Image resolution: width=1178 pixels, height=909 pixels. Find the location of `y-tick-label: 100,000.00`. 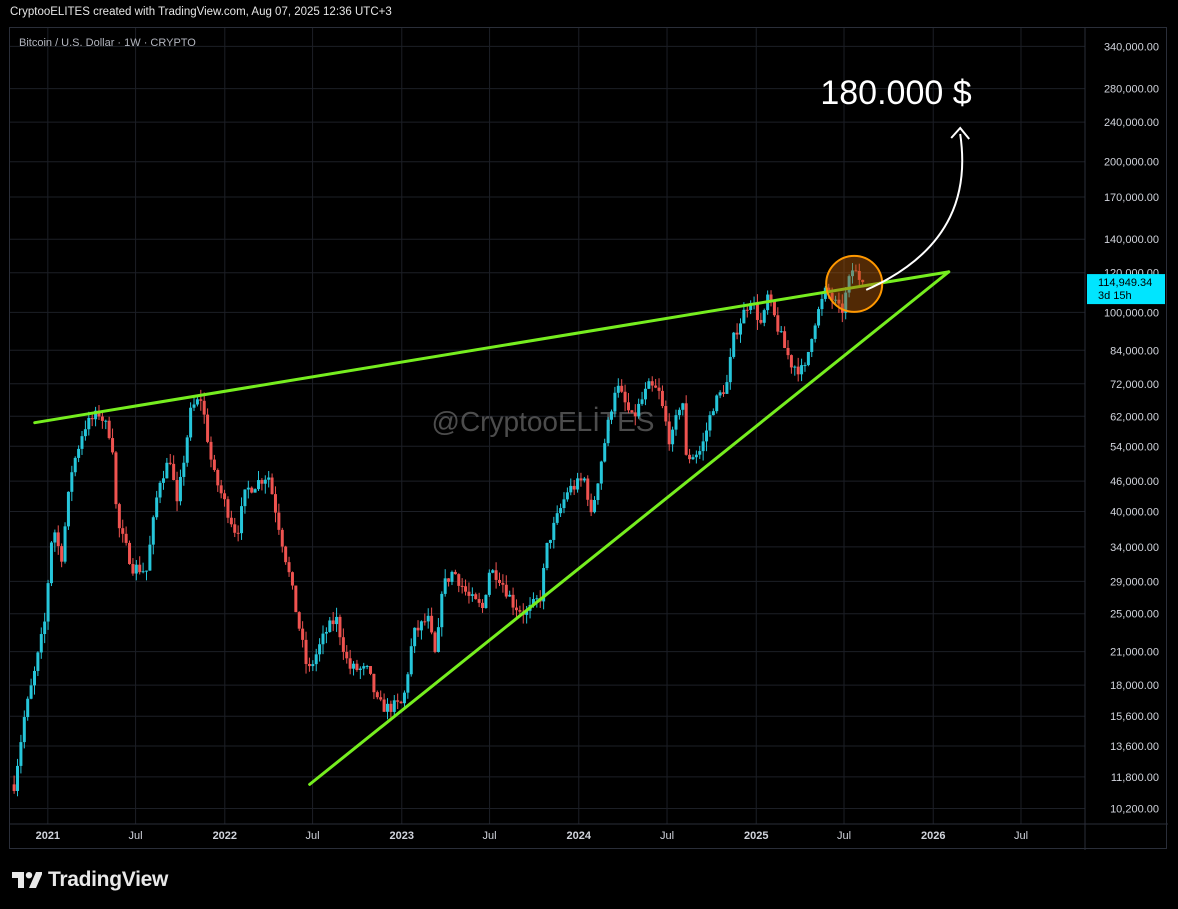

y-tick-label: 100,000.00 is located at coordinates (1131, 313).